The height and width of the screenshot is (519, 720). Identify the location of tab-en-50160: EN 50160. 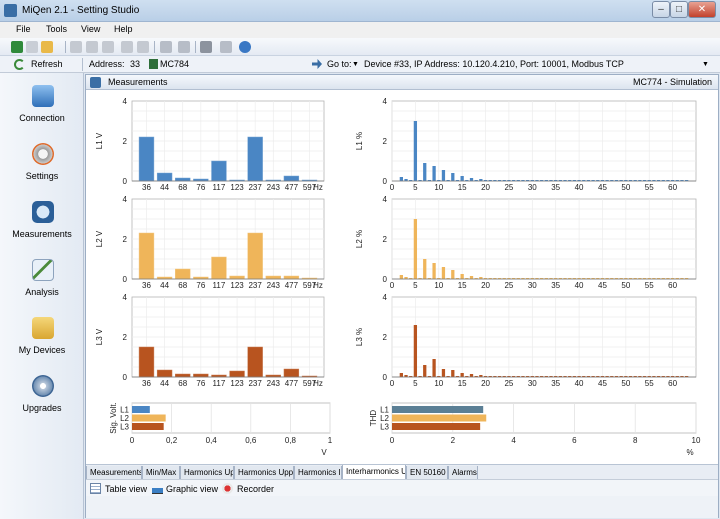
(427, 473).